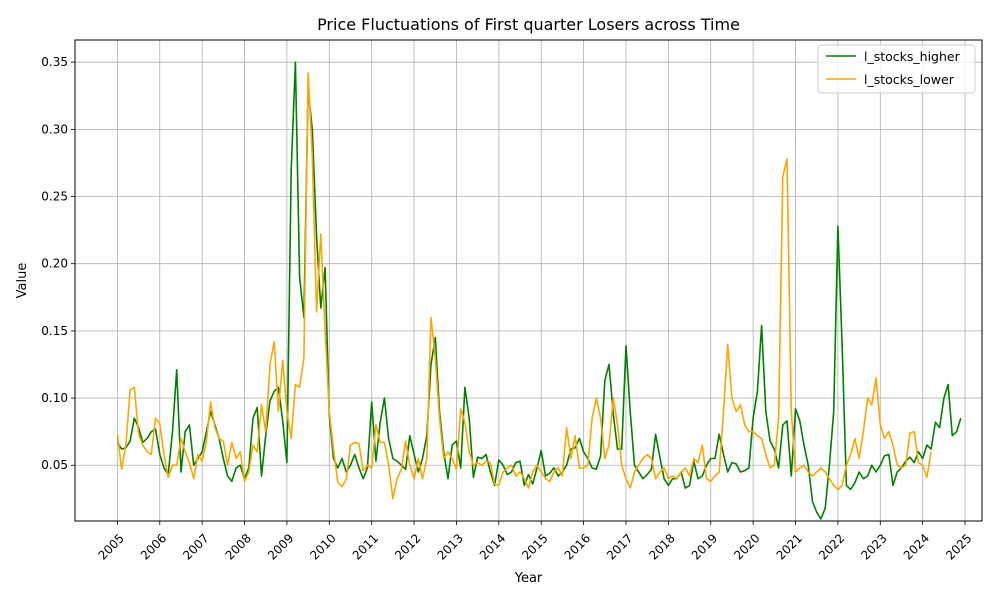 Image resolution: width=1000 pixels, height=600 pixels. I want to click on y-tick-label: 0.05, so click(54, 465).